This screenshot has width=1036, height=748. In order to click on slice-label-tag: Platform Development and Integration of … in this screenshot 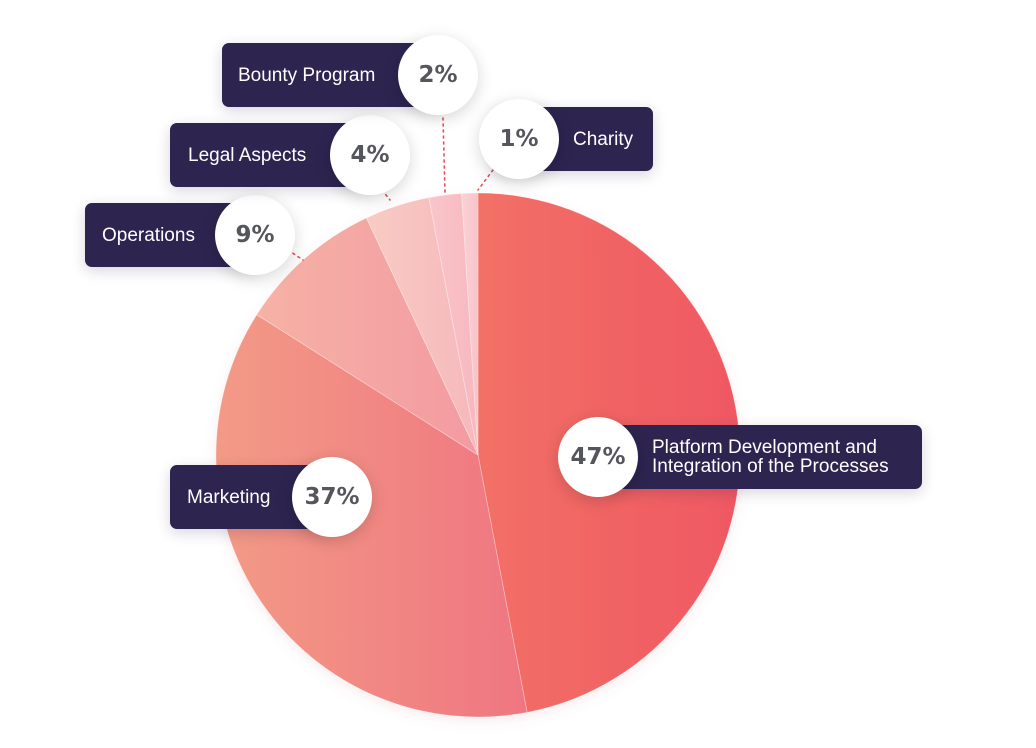, I will do `click(767, 457)`.